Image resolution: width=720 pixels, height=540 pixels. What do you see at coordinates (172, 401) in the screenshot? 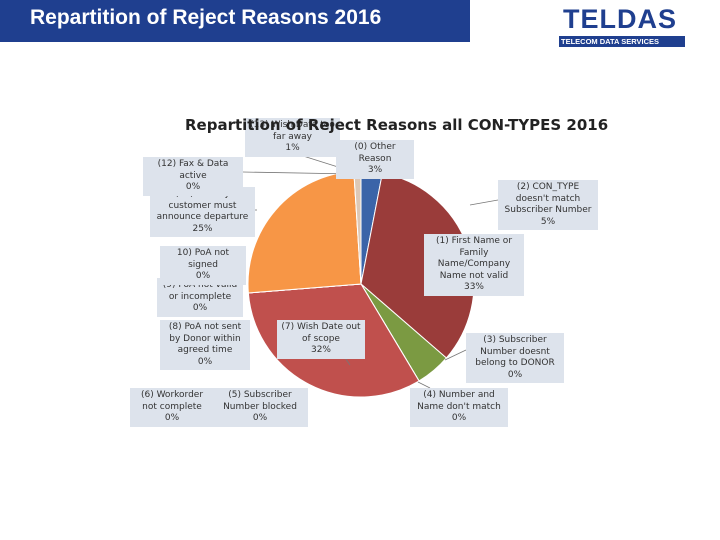
I see `label-category: (6) Workorder not complete` at bounding box center [172, 401].